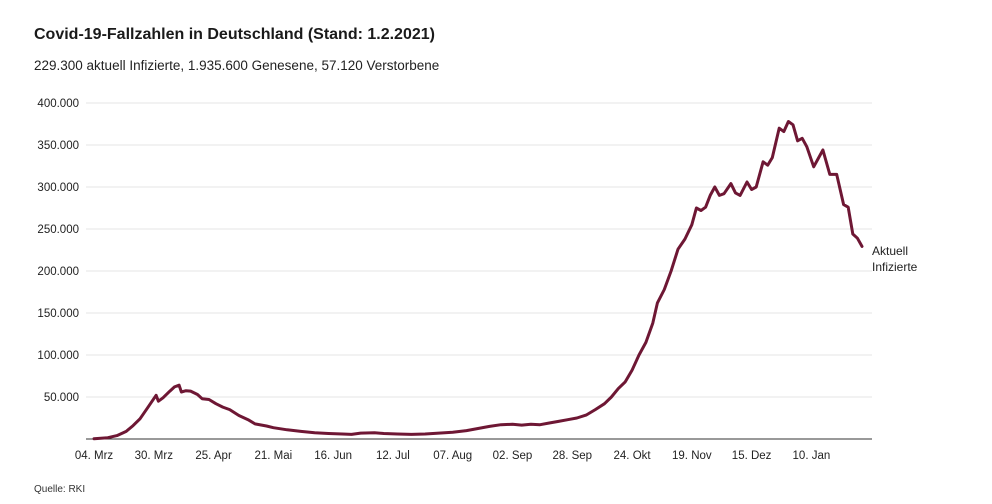 The image size is (992, 504). I want to click on y-tick-label: 150.000, so click(58, 314).